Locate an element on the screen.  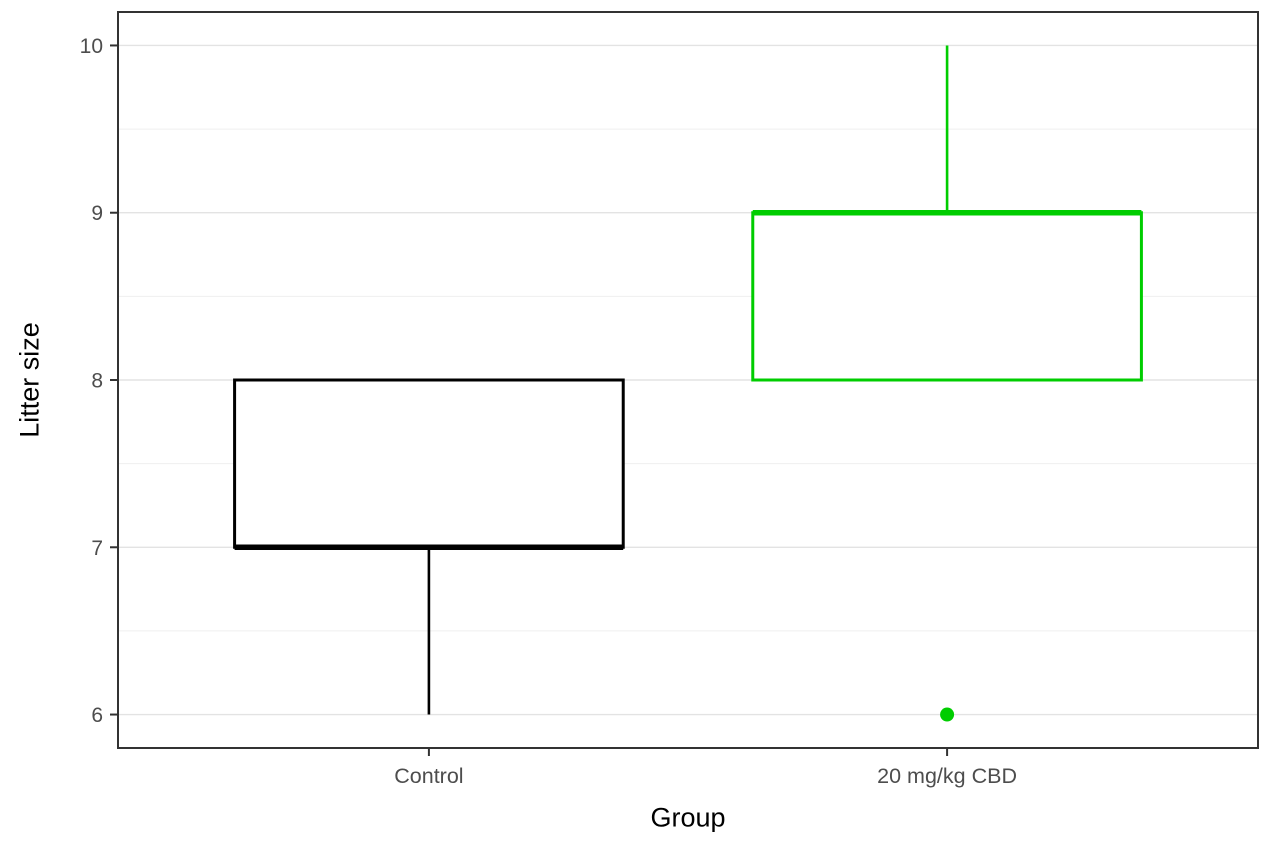
y-tick-label: 8 is located at coordinates (97, 381).